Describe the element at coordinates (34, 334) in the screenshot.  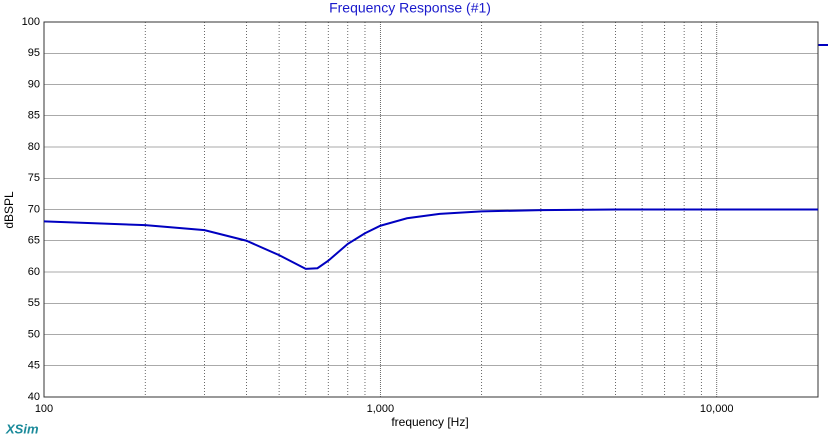
I see `y-tick-label: 50` at that location.